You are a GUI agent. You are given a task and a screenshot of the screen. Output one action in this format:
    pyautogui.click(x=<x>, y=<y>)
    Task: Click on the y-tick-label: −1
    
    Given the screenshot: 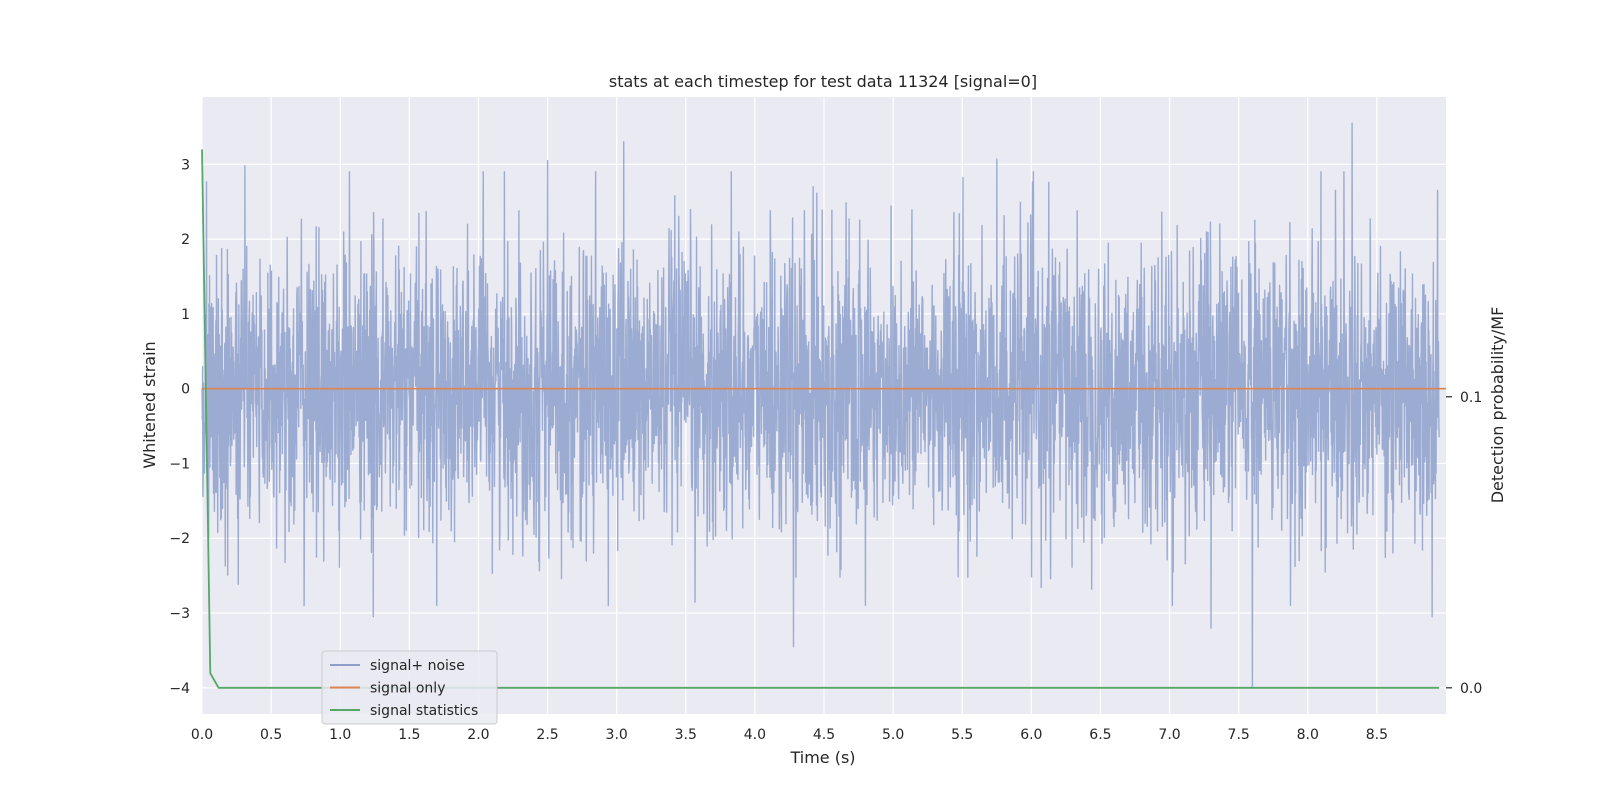 What is the action you would take?
    pyautogui.click(x=179, y=464)
    